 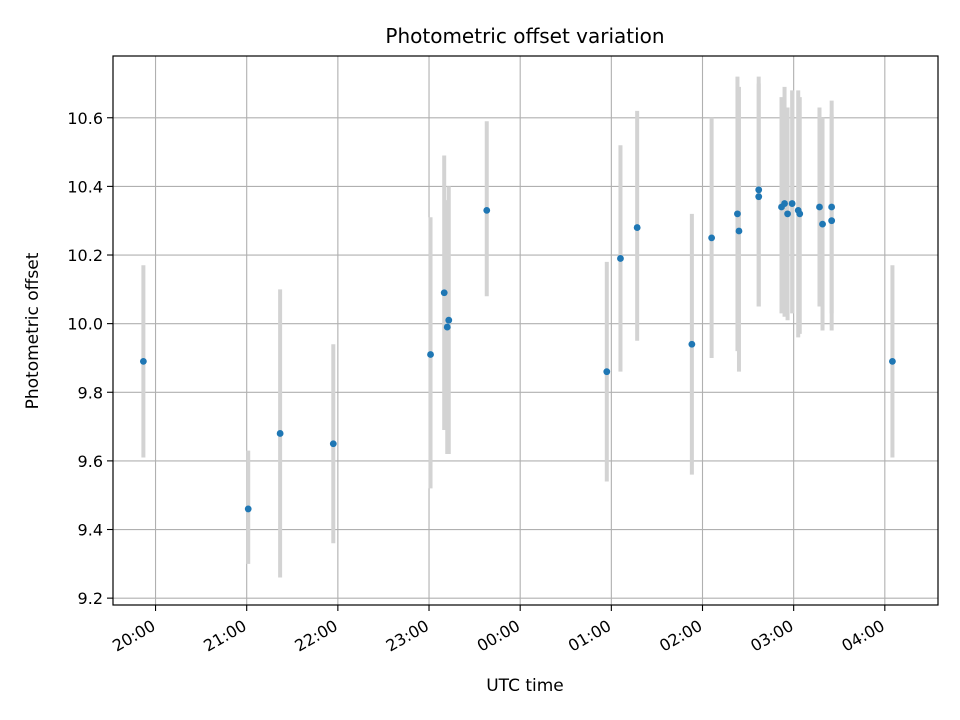 What do you see at coordinates (90, 392) in the screenshot?
I see `y-tick-label: 9.8` at bounding box center [90, 392].